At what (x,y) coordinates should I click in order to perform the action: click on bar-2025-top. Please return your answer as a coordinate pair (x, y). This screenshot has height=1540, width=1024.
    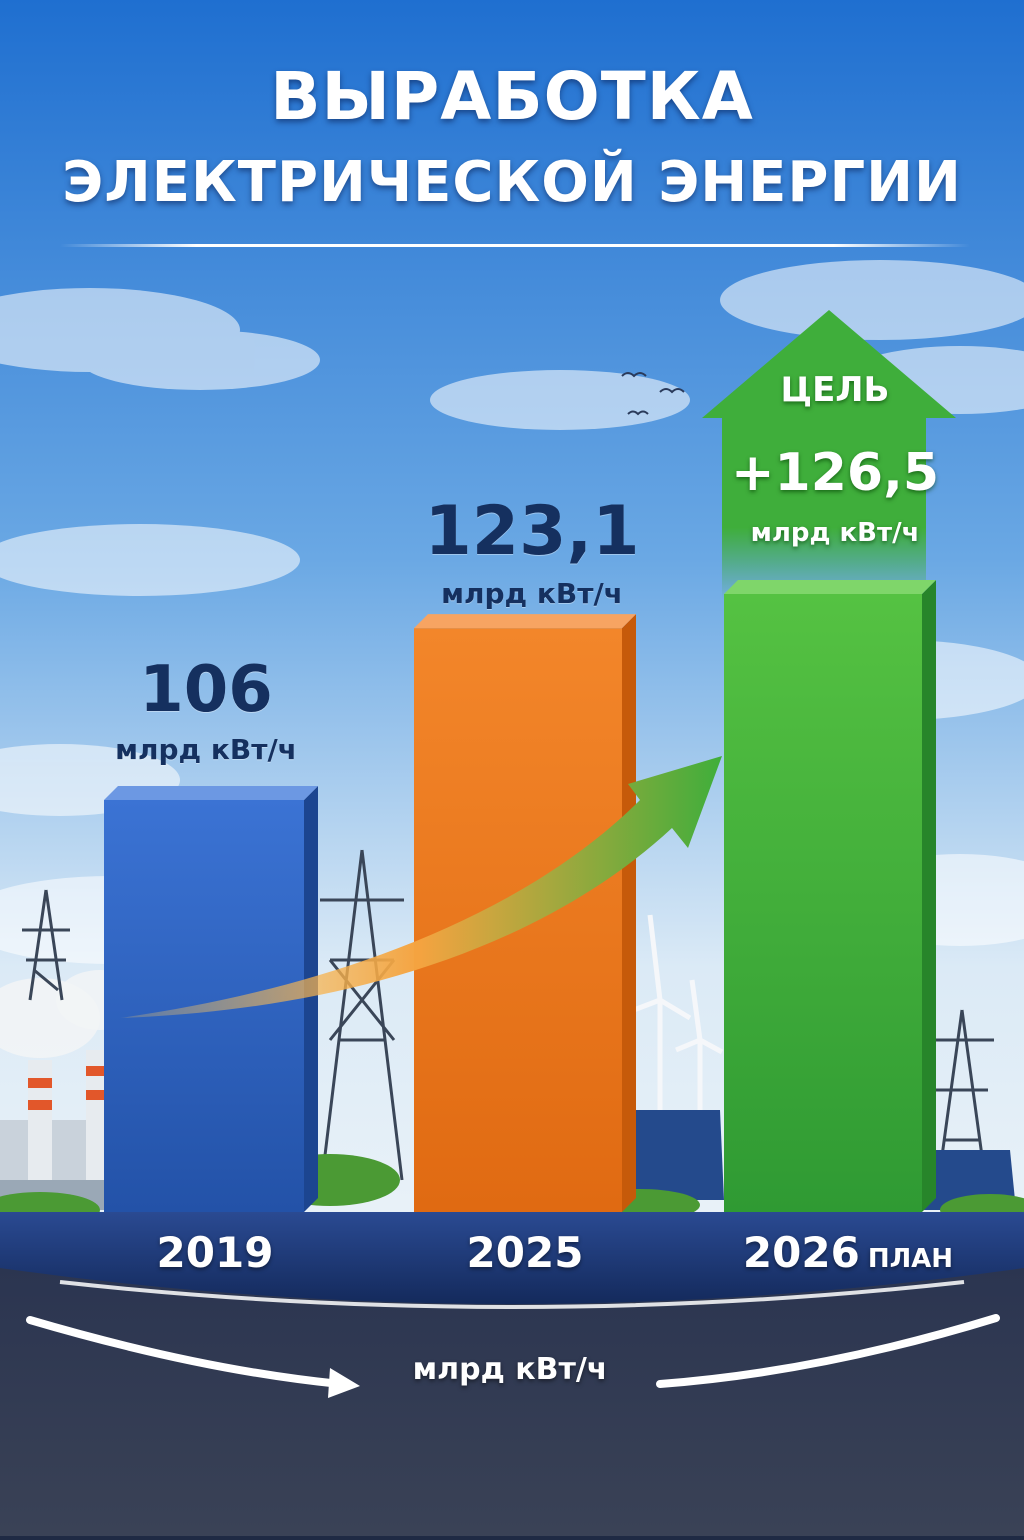
    Looking at the image, I should click on (525, 621).